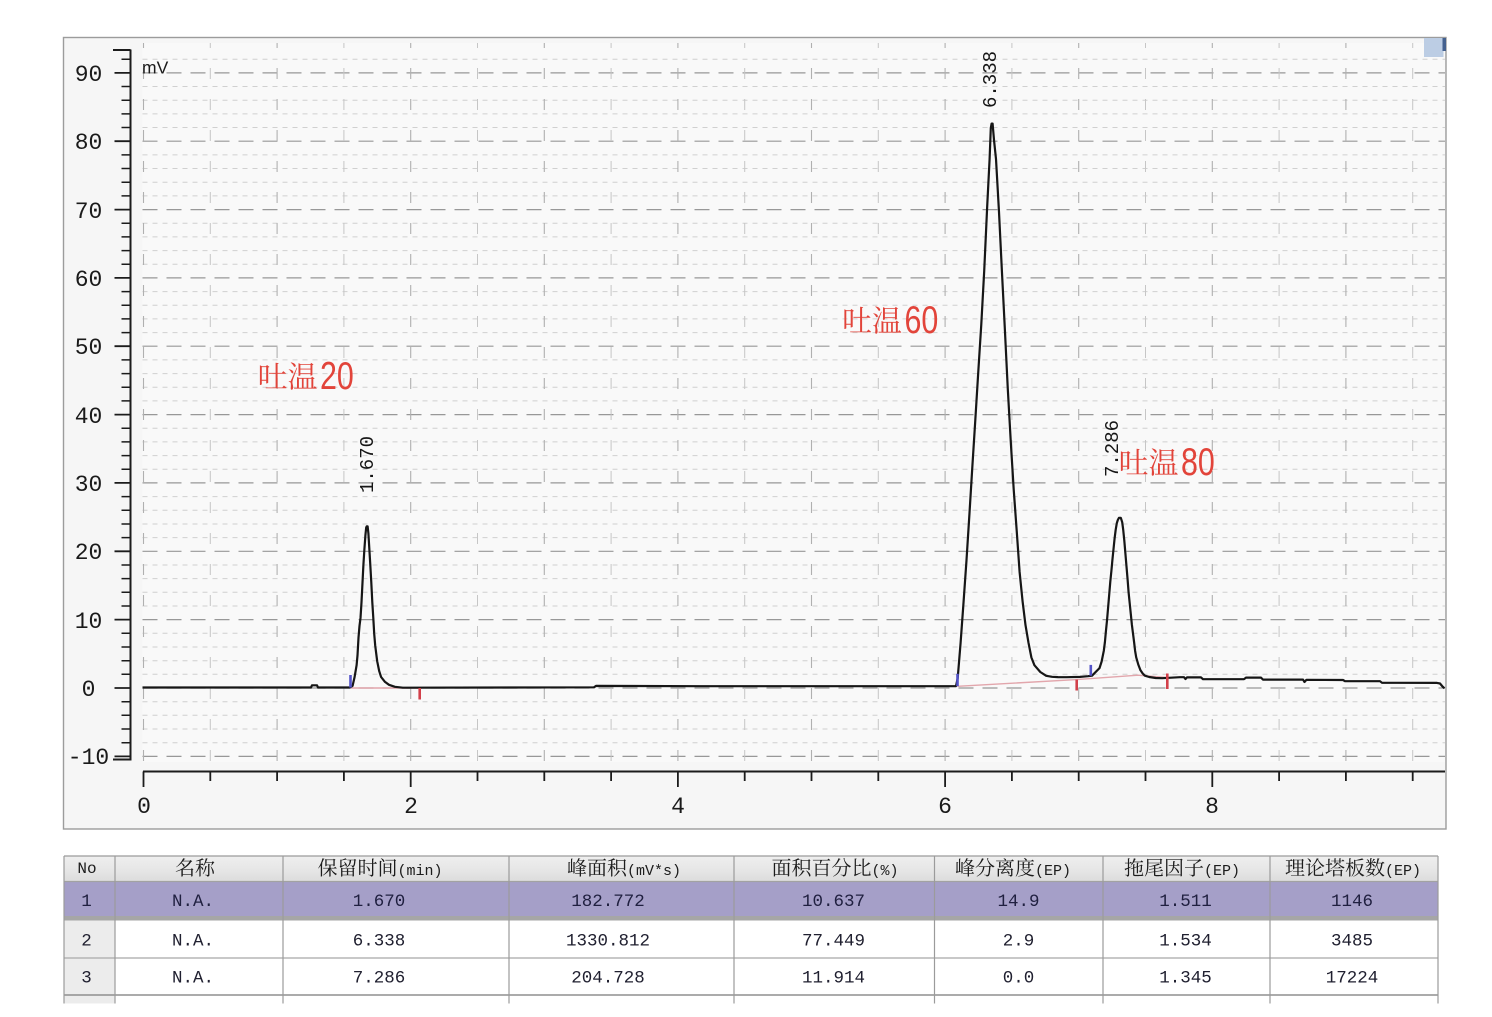 The width and height of the screenshot is (1492, 1017). I want to click on svg-text: 77.449, so click(833, 942).